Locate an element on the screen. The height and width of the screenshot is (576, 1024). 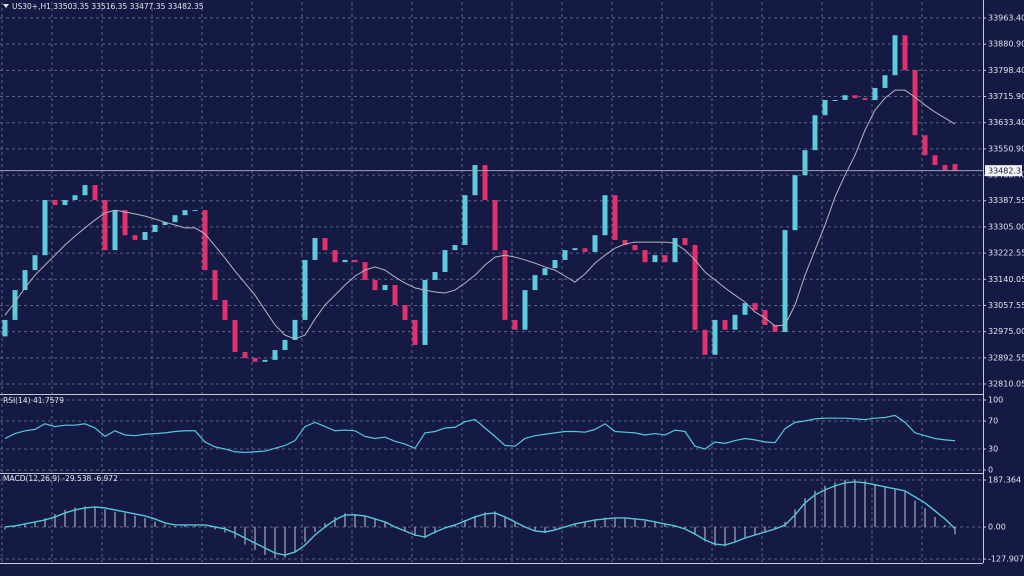
y-tick-label: -127.907 is located at coordinates (1006, 559).